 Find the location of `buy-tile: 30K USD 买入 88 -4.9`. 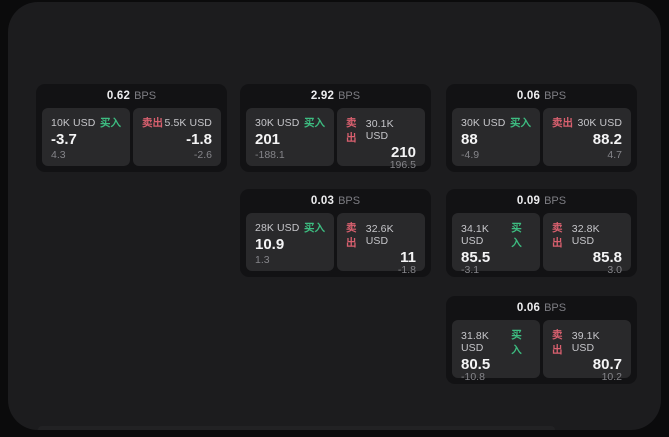

buy-tile: 30K USD 买入 88 -4.9 is located at coordinates (496, 137).